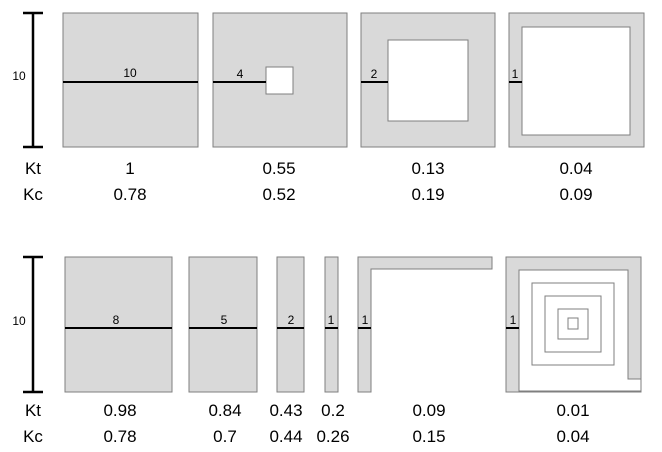  Describe the element at coordinates (428, 80) in the screenshot. I see `shape-square-large-hole: 2` at that location.